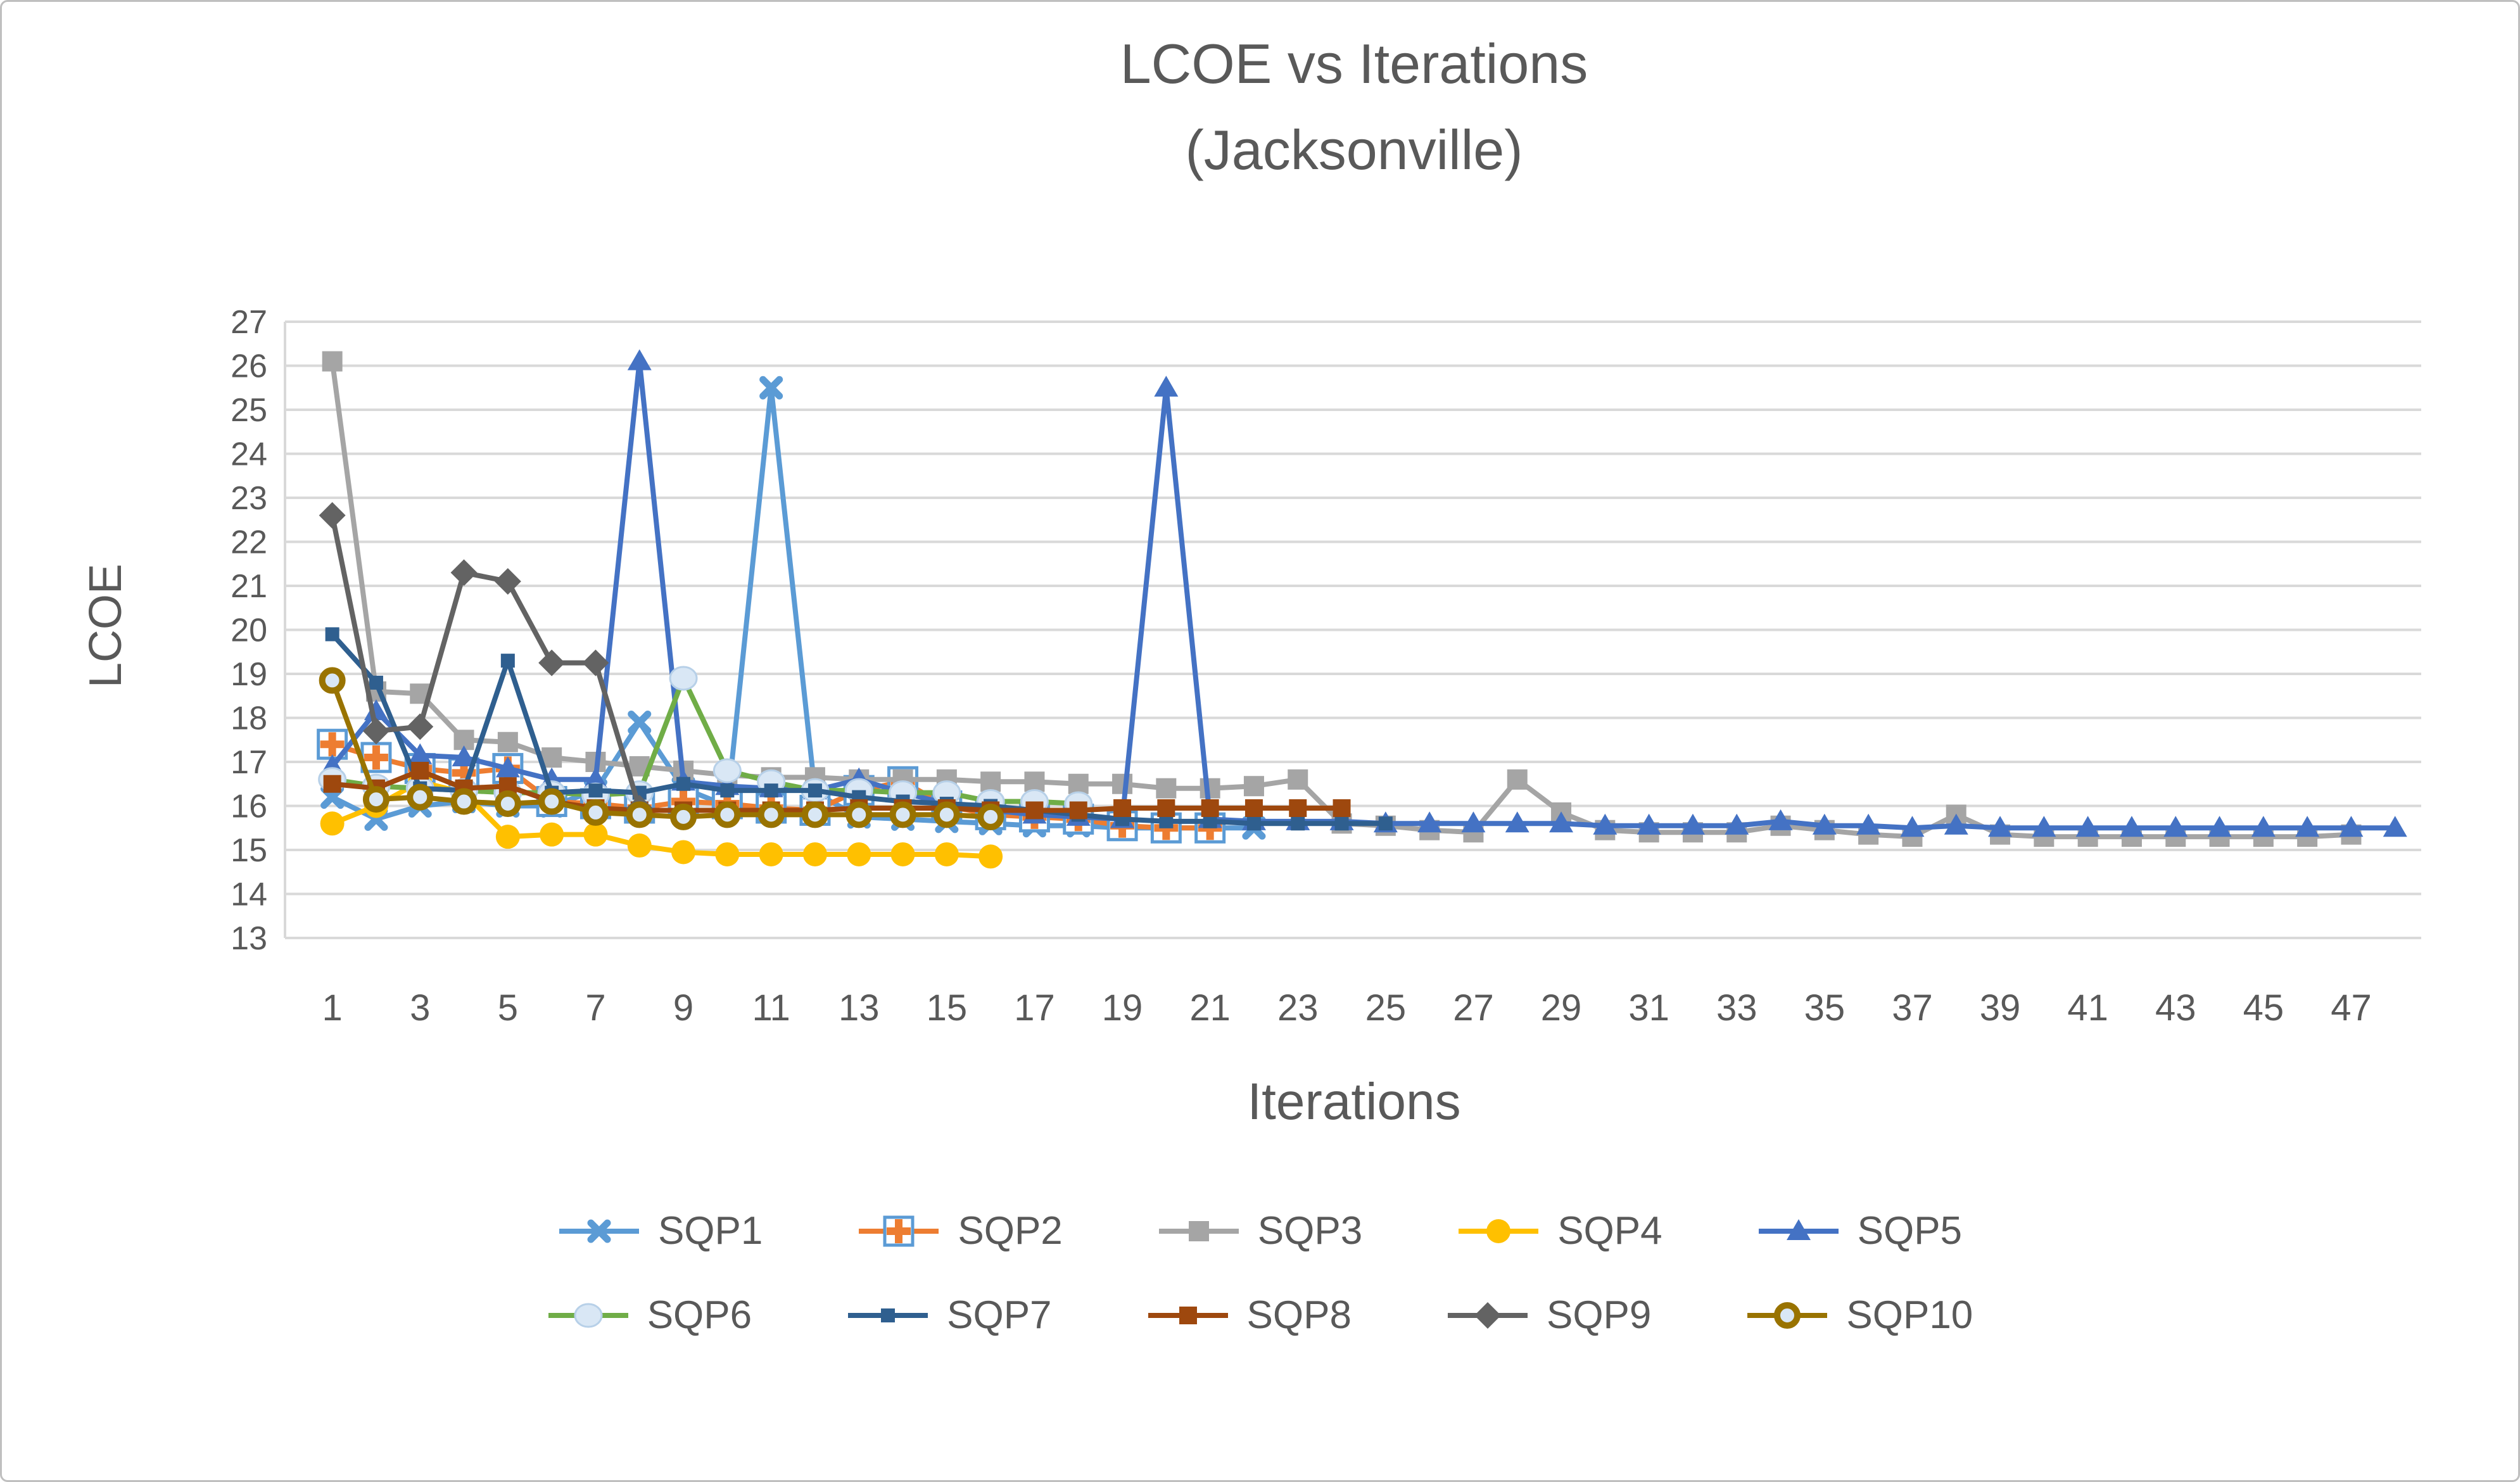 This screenshot has width=2520, height=1482. I want to click on legend-item-sqp1: SQP1, so click(660, 1230).